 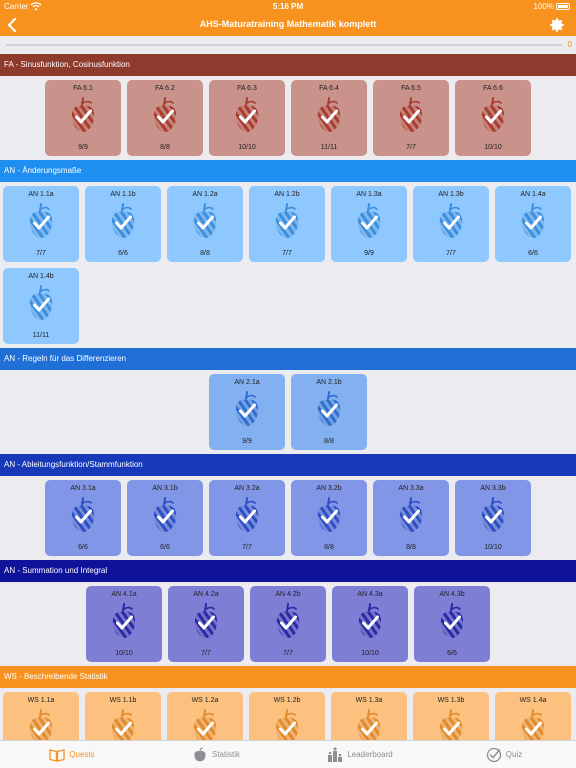 I want to click on quest-tile: AN 1.4b 11/11, so click(x=41, y=306).